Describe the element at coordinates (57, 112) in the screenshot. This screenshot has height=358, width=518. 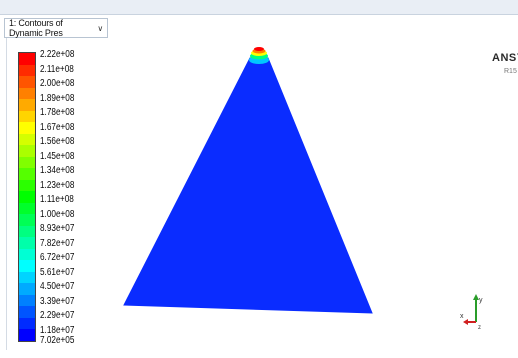
I see `legend-label: 1.78e+08` at that location.